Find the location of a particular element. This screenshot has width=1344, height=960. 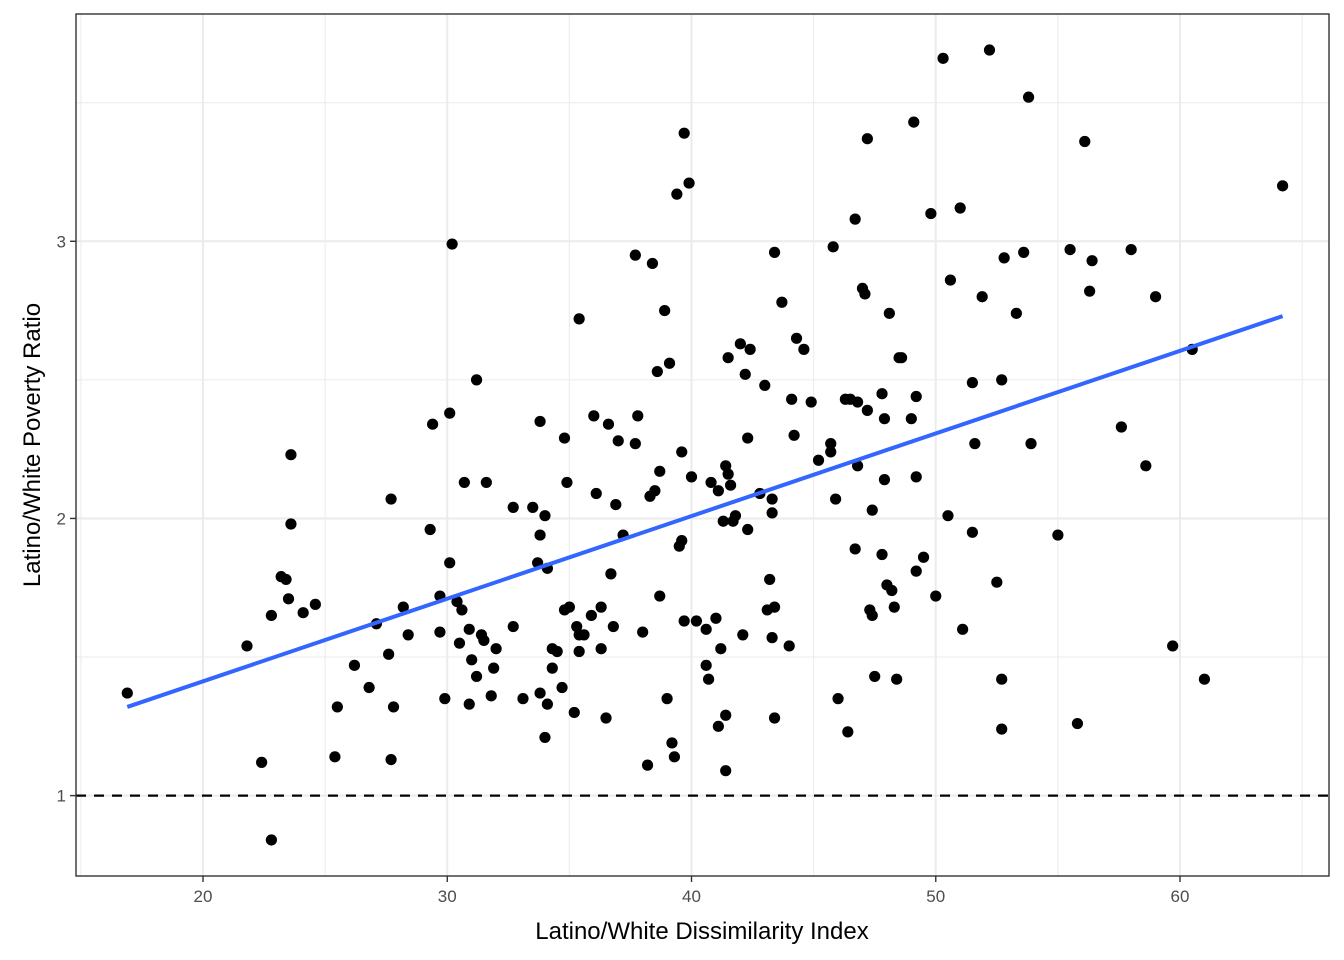

x-axis-tick-labels: 20 30 40 50 60 is located at coordinates (692, 896).